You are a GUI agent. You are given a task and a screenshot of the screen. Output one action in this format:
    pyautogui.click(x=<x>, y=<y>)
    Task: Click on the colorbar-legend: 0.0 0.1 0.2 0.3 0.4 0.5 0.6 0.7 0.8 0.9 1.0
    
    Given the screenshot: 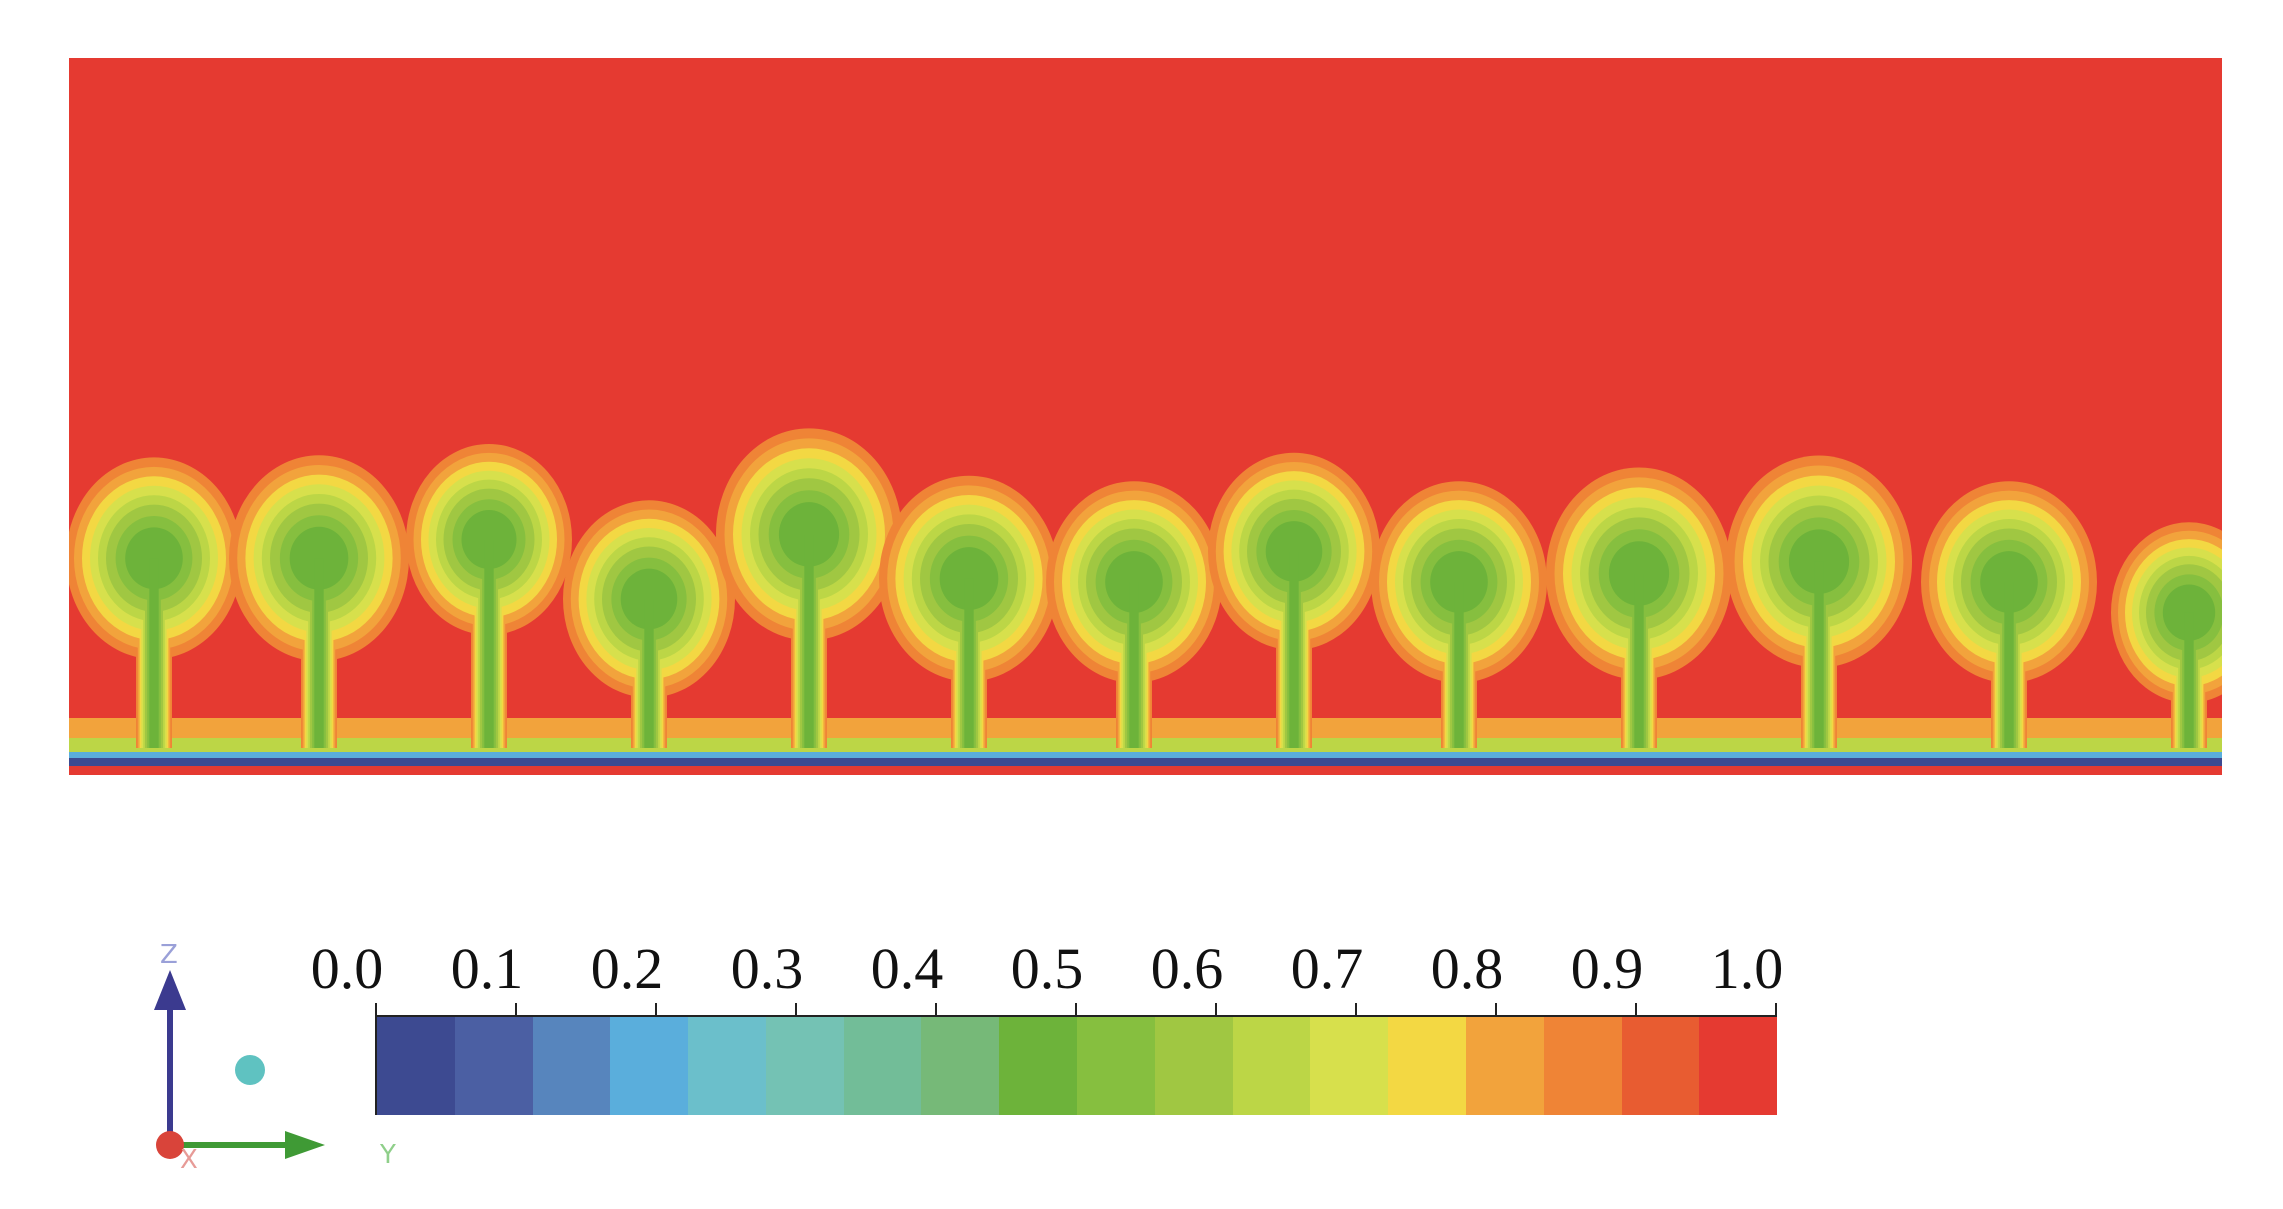 What is the action you would take?
    pyautogui.click(x=1047, y=1028)
    